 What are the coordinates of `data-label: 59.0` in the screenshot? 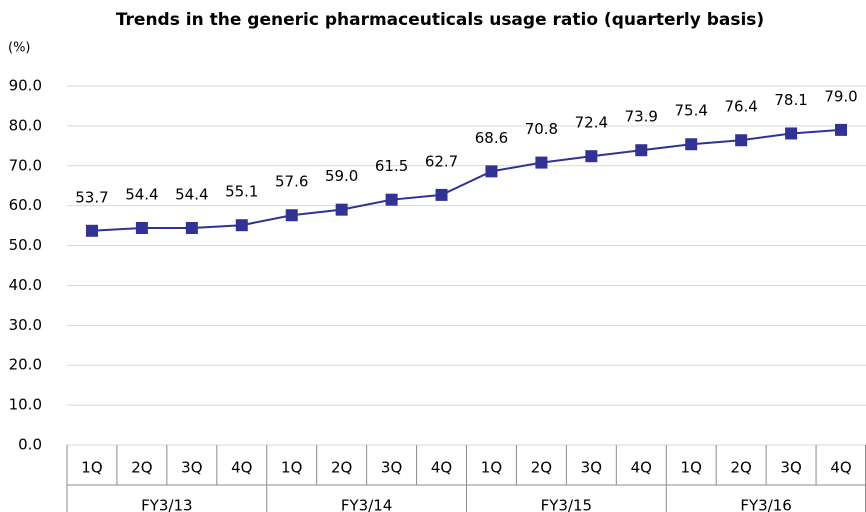 It's located at (341, 176).